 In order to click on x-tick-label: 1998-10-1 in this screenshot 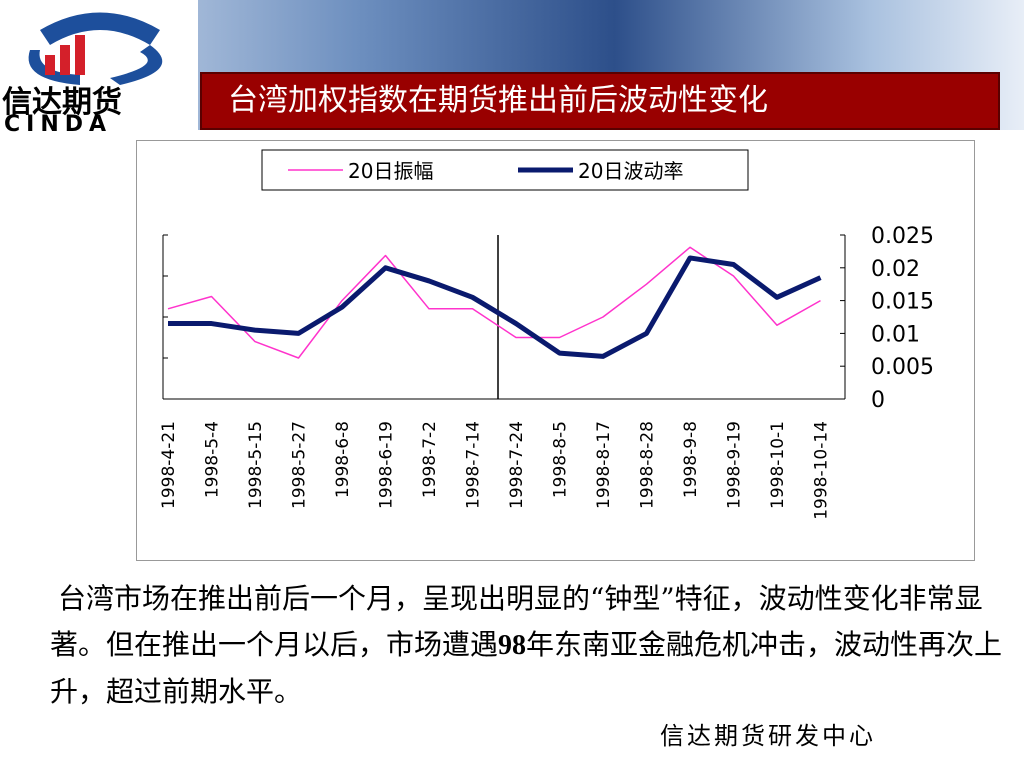, I will do `click(778, 465)`.